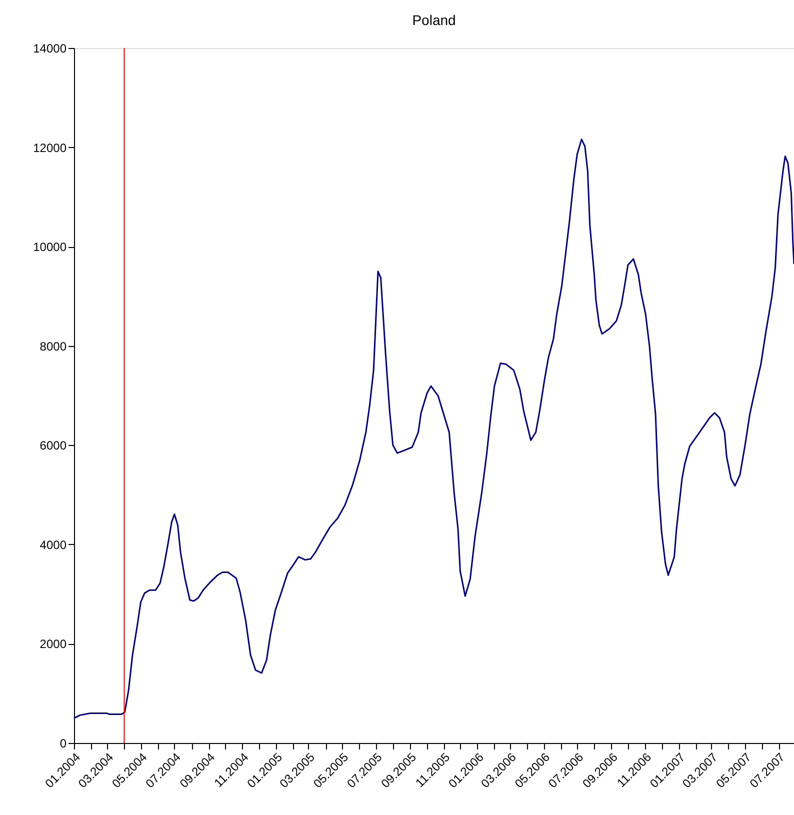 This screenshot has width=794, height=815. What do you see at coordinates (53, 545) in the screenshot?
I see `y-tick-label: 4000` at bounding box center [53, 545].